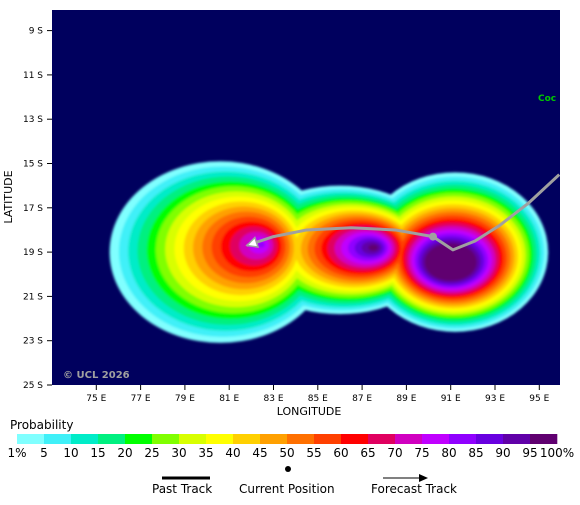 The width and height of the screenshot is (580, 505). What do you see at coordinates (432, 236) in the screenshot?
I see `current-position-marker` at bounding box center [432, 236].